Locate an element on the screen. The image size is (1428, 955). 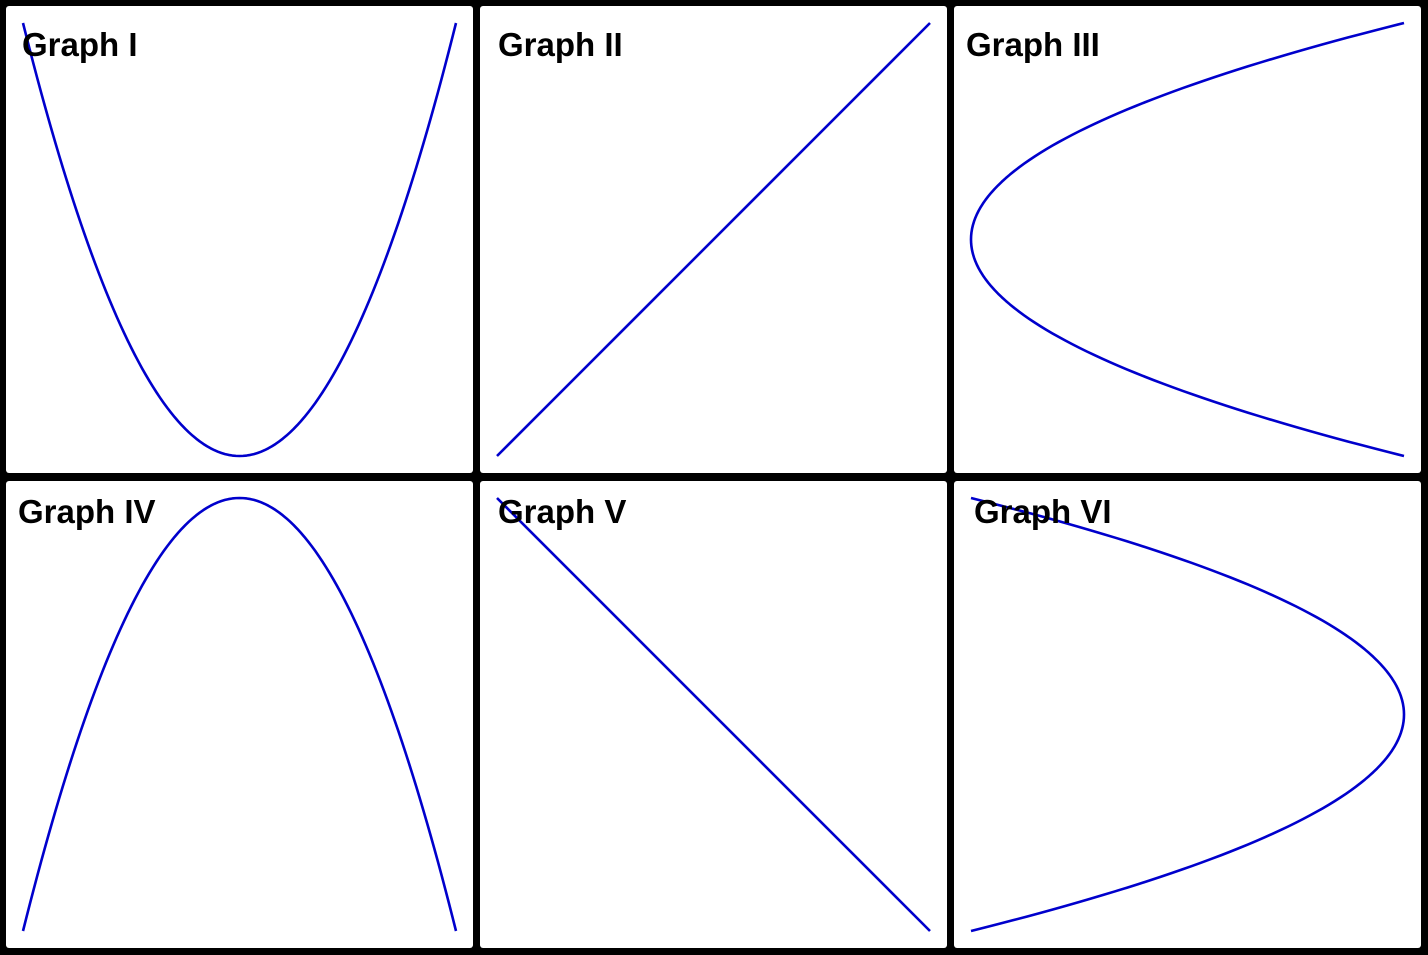
graph-4-curve is located at coordinates (239, 714).